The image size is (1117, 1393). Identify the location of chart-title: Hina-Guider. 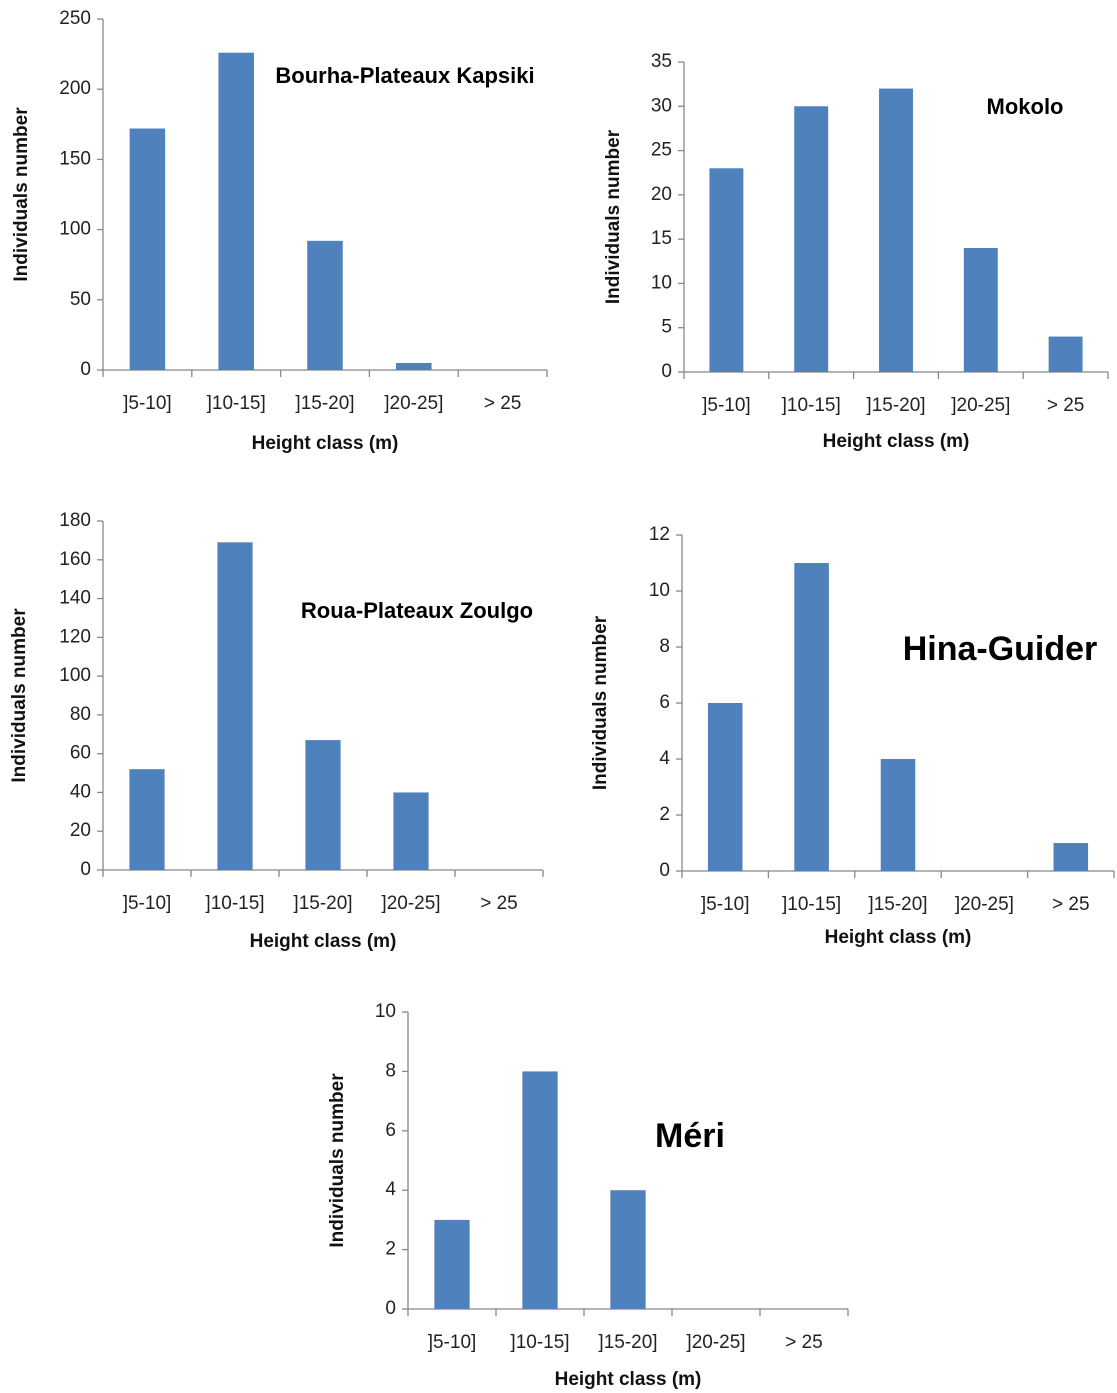
(1000, 649).